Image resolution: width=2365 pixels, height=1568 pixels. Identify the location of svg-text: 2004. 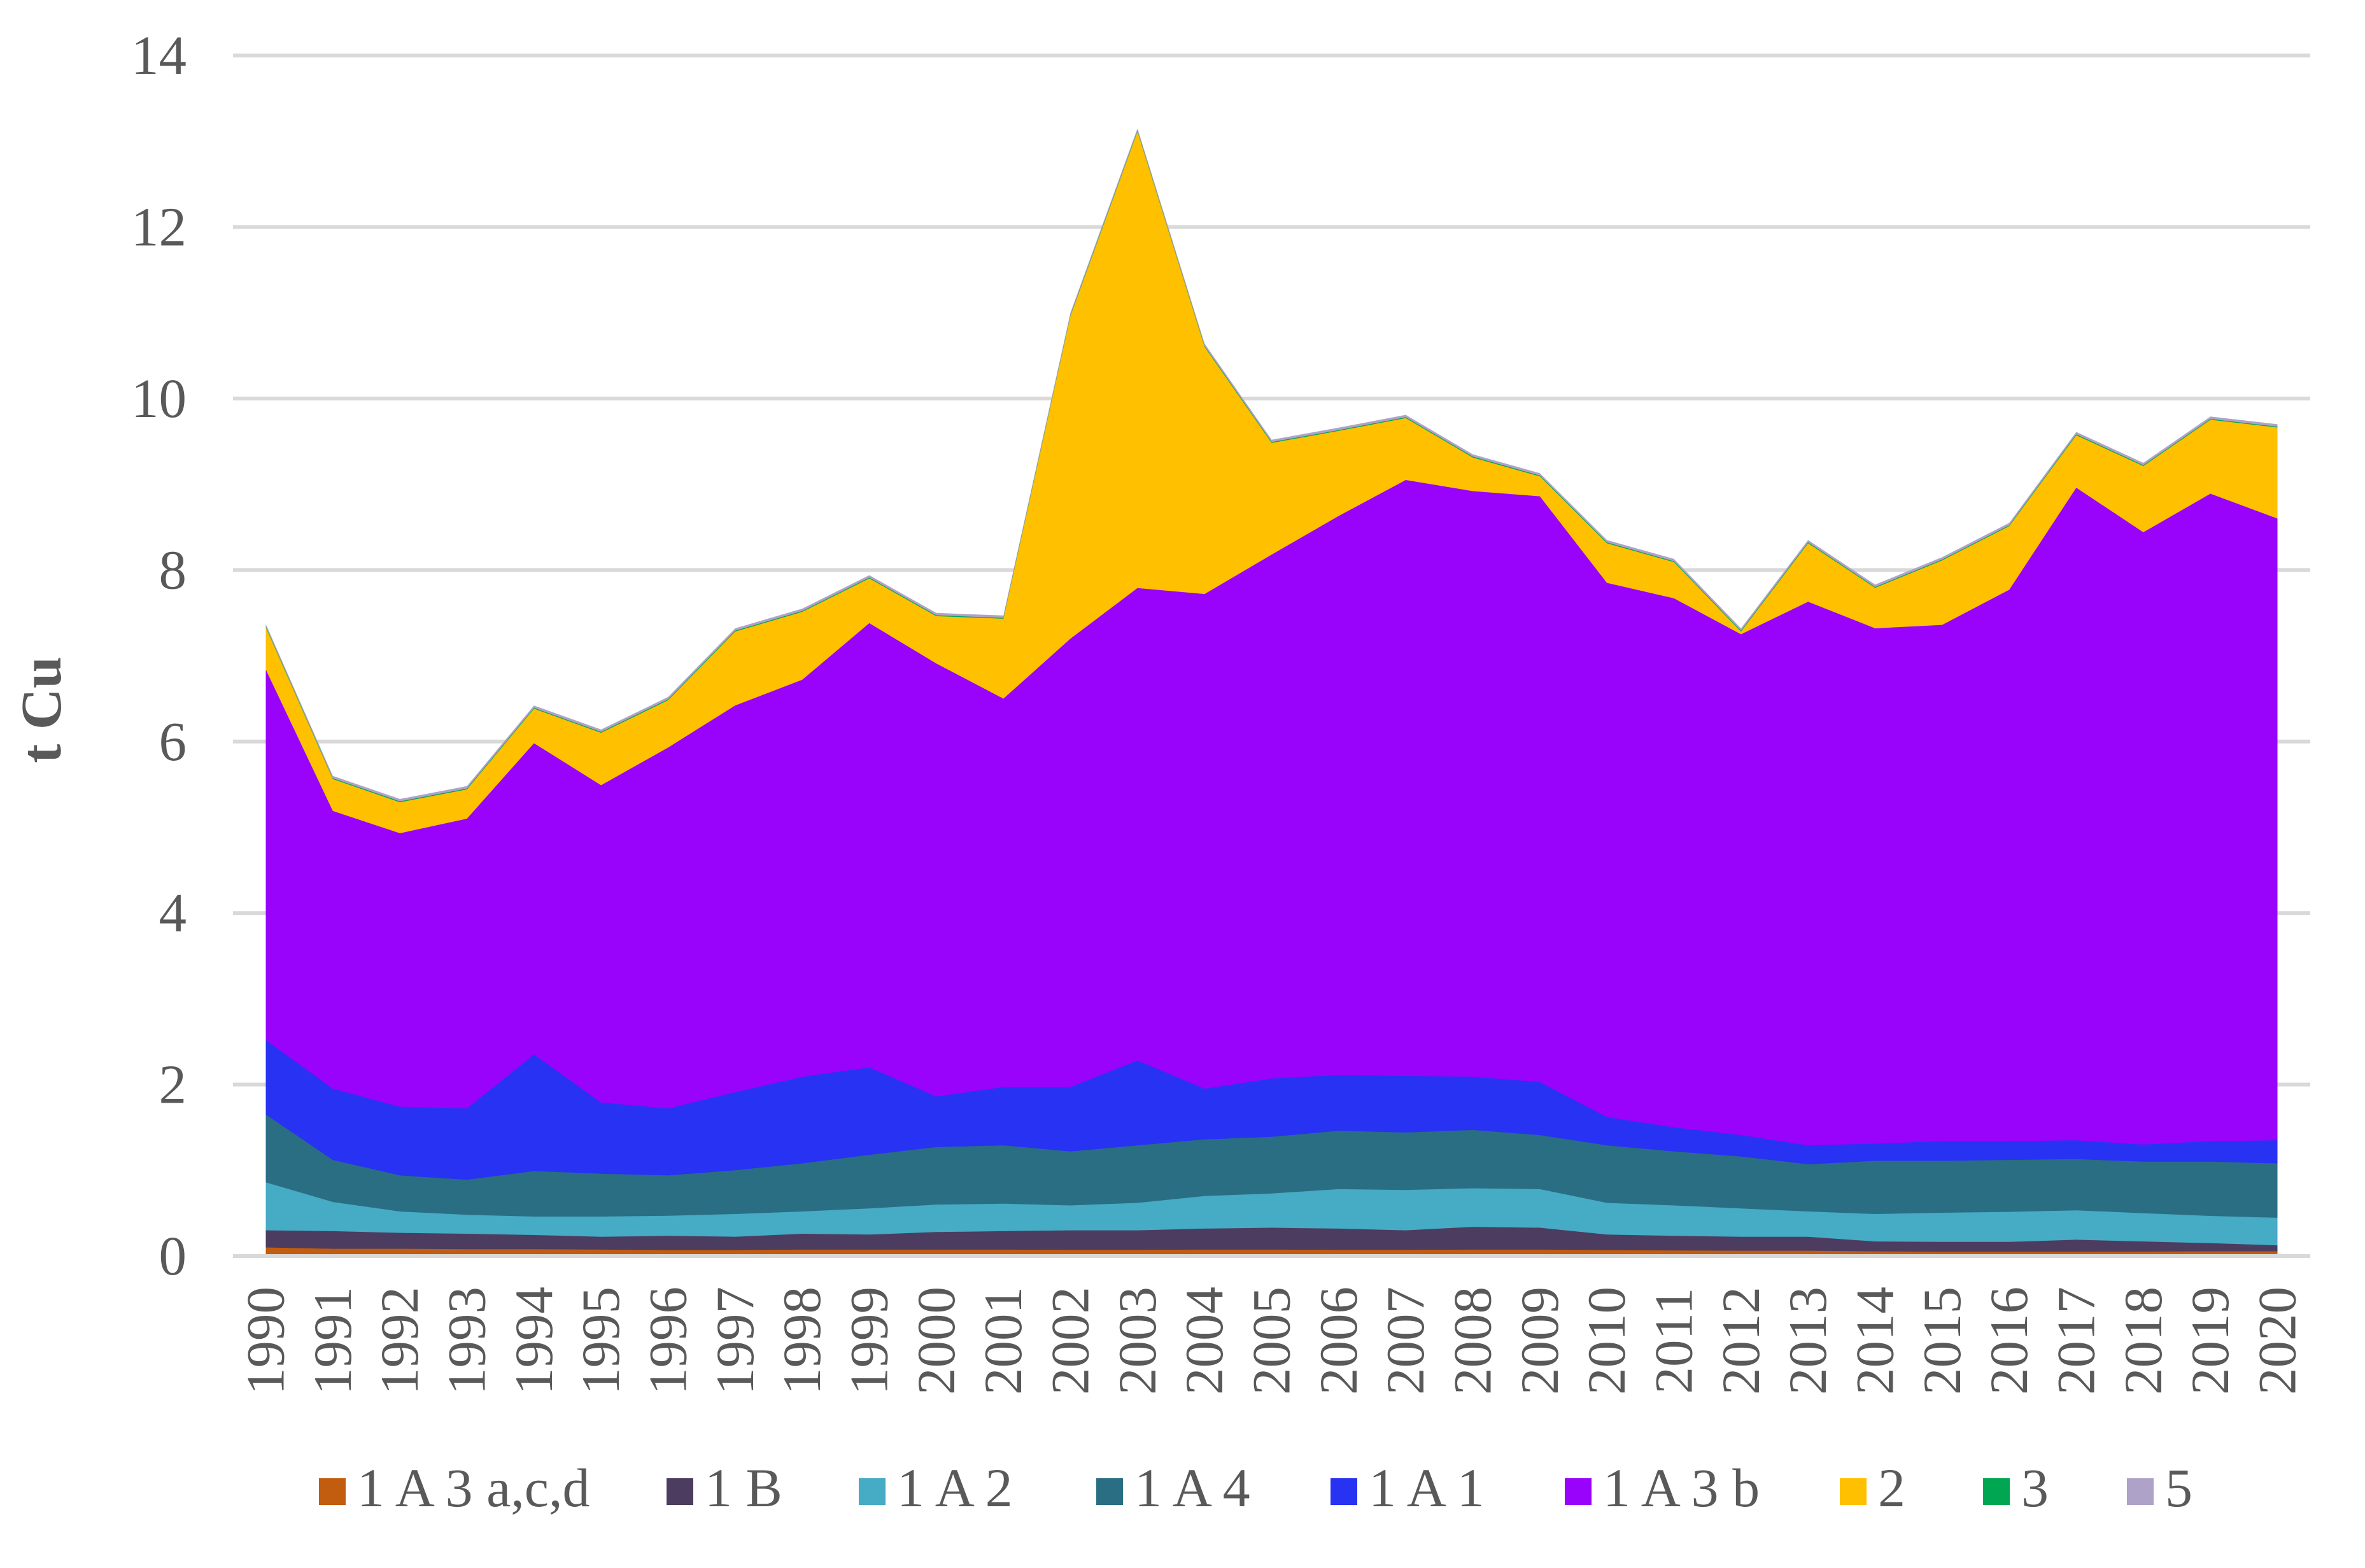
(1204, 1341).